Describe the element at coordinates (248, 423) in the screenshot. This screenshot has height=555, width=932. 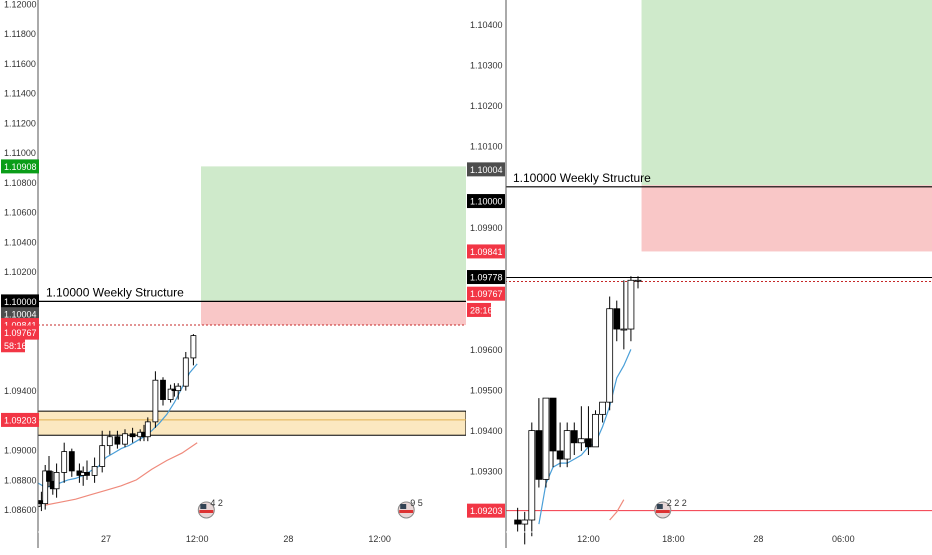
I see `support-zone` at that location.